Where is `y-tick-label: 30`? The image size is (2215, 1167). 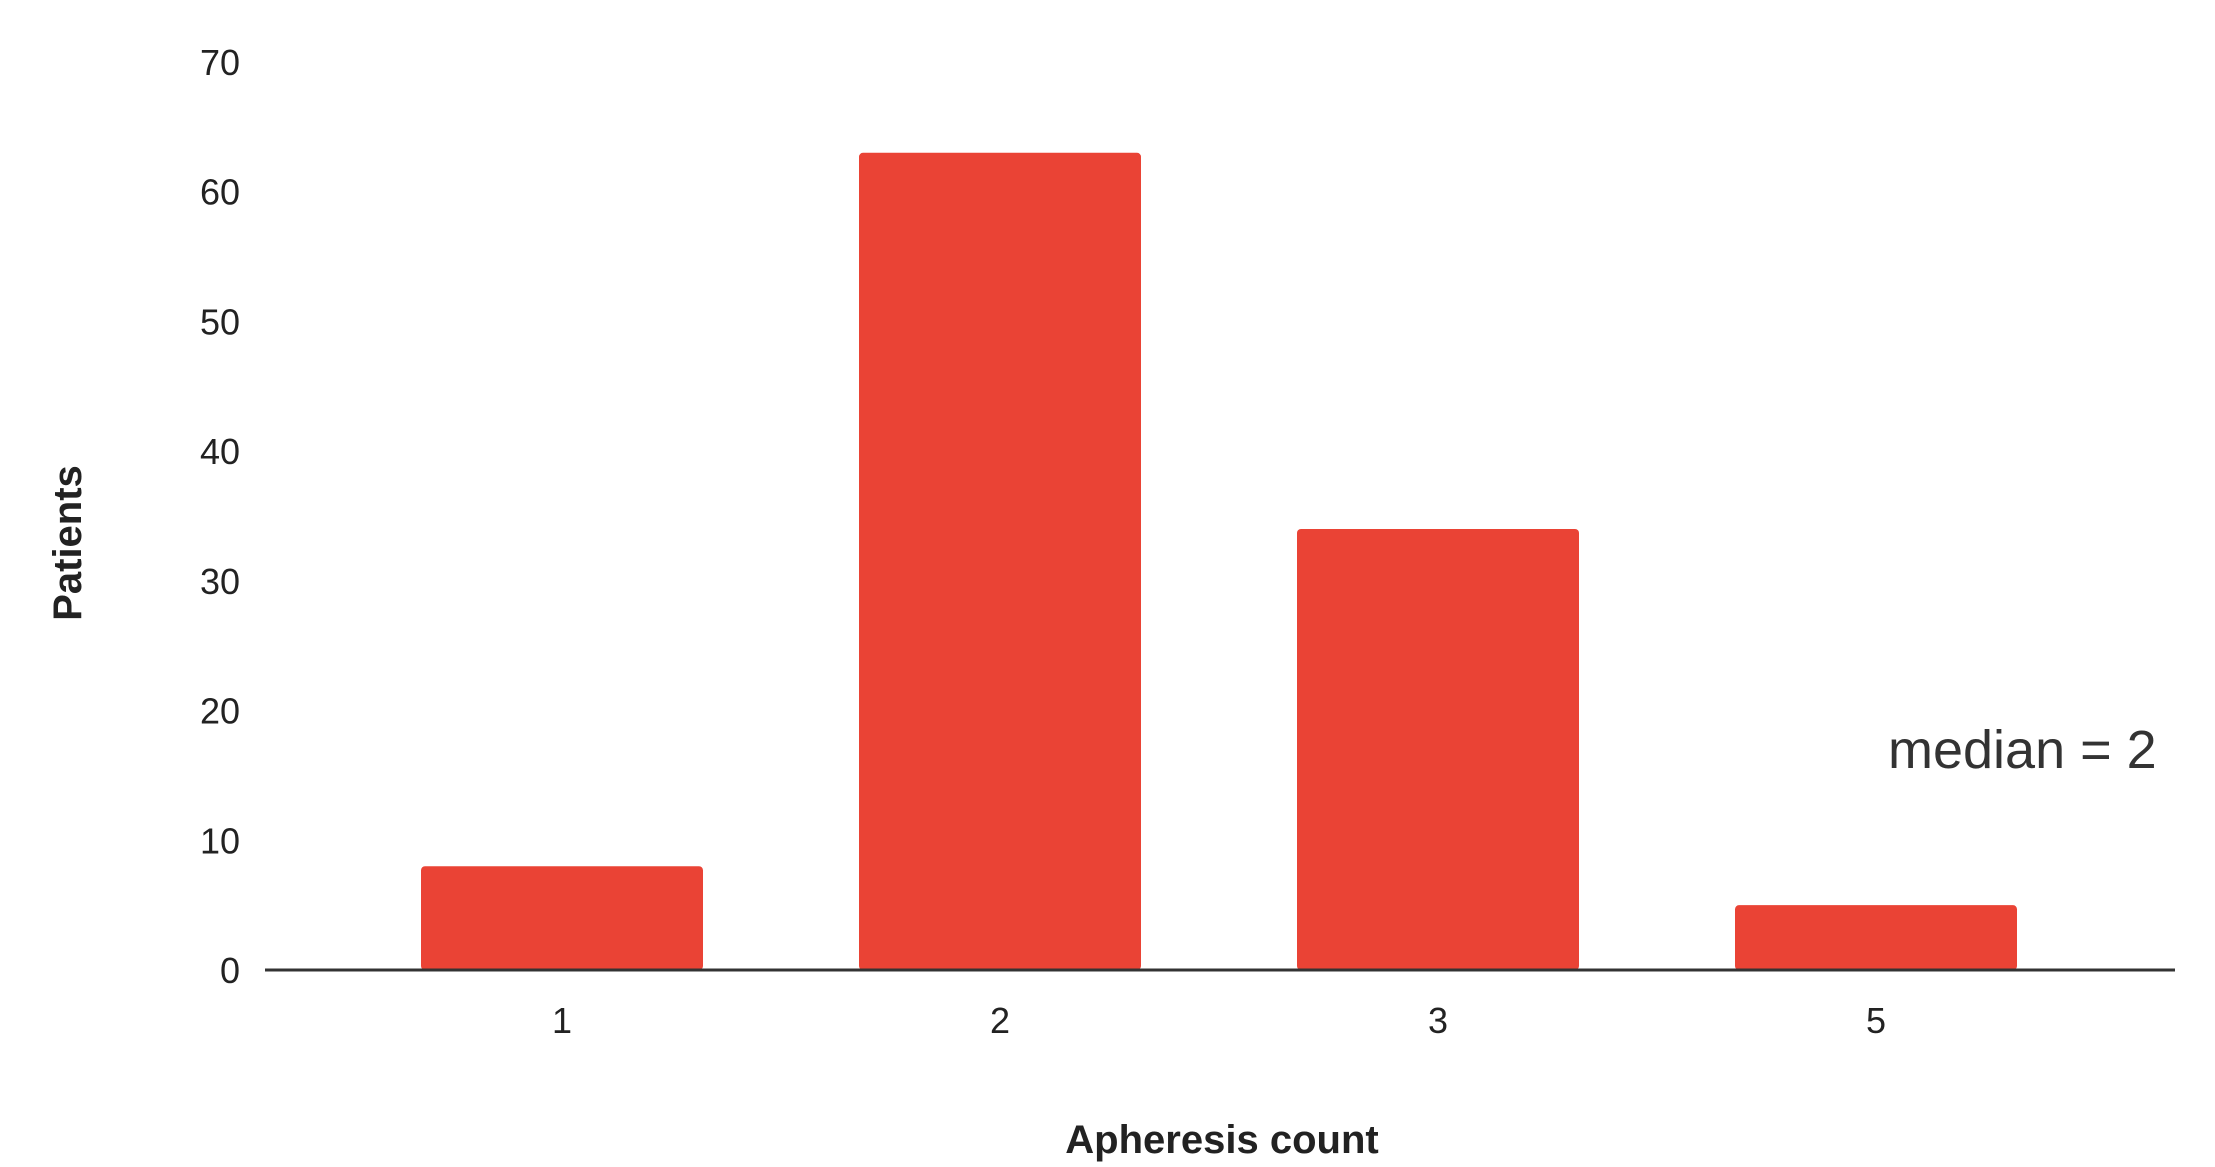
y-tick-label: 30 is located at coordinates (220, 581).